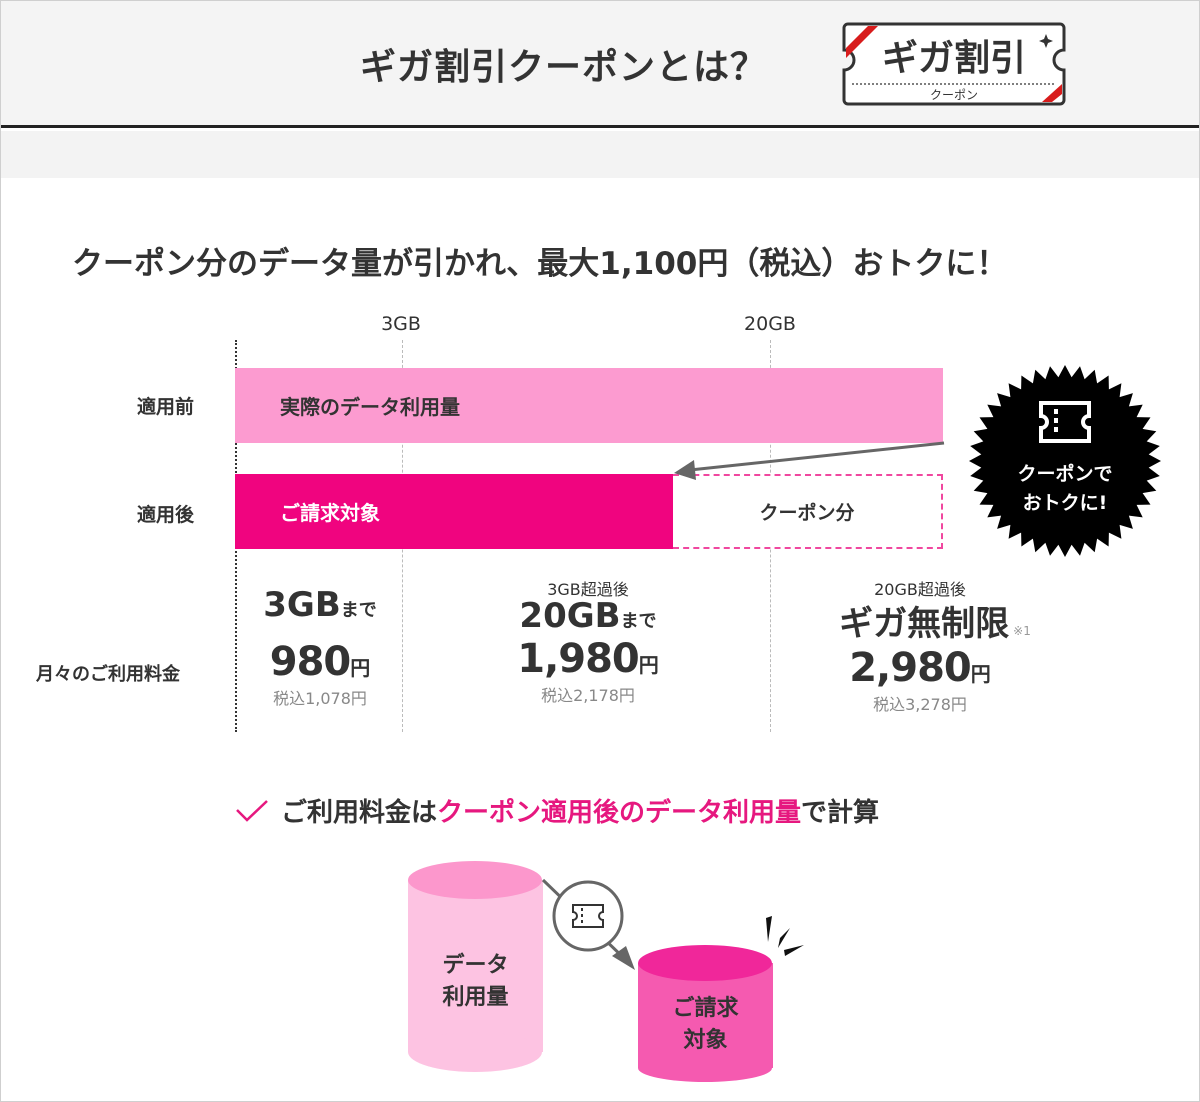 This screenshot has height=1102, width=1200. Describe the element at coordinates (166, 407) in the screenshot. I see `row-label-before: 適用前` at that location.